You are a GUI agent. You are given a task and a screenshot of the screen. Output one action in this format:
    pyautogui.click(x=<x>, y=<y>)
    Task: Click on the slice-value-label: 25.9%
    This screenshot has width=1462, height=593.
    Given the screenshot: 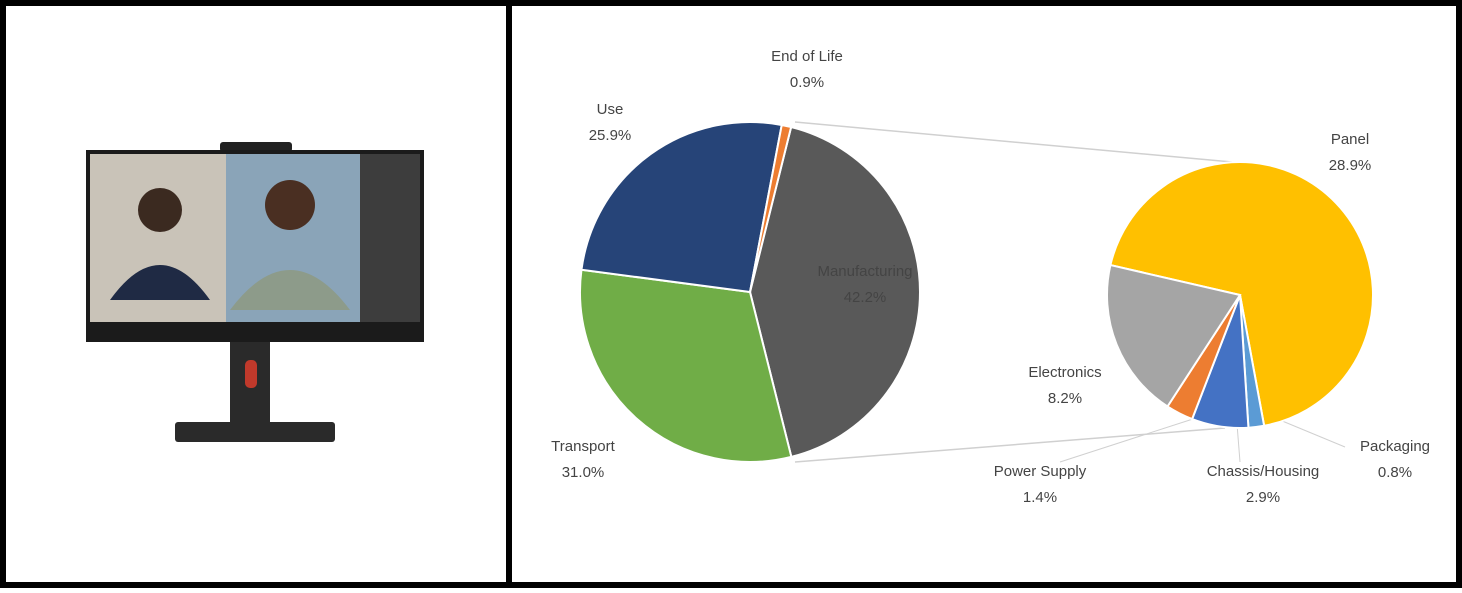 What is the action you would take?
    pyautogui.click(x=610, y=135)
    